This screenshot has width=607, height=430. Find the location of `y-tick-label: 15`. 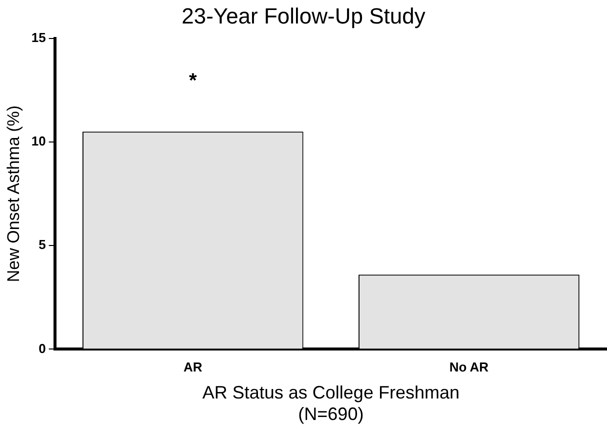

y-tick-label: 15 is located at coordinates (38, 37).